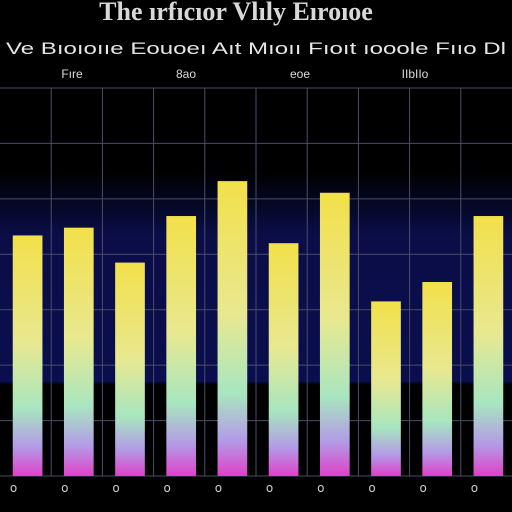 The height and width of the screenshot is (512, 512). I want to click on column-header: Fıre, so click(72, 74).